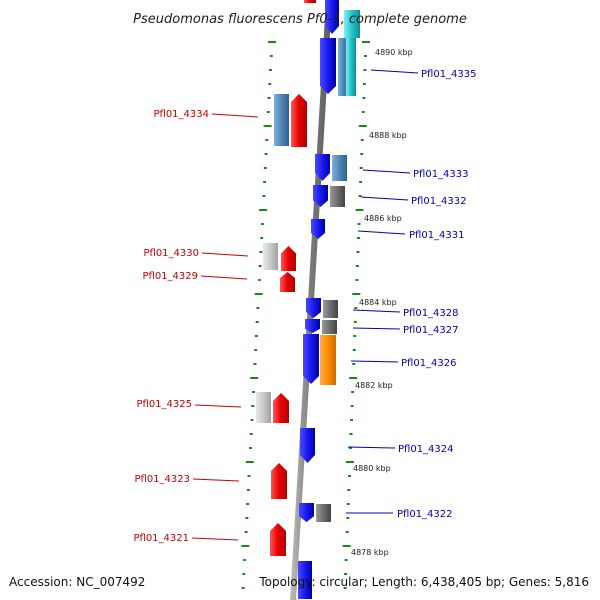 The height and width of the screenshot is (600, 600). I want to click on gene-label-text: Pfl01_4333, so click(441, 174).